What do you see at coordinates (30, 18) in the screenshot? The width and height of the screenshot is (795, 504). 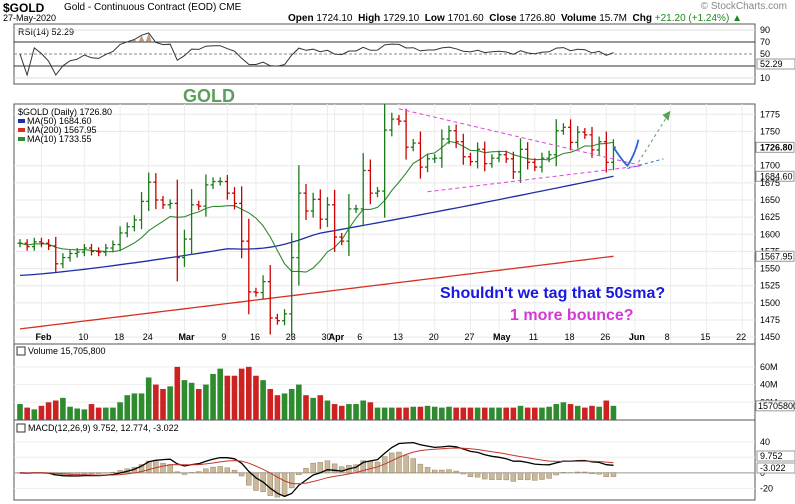 I see `chart-date: 27-May-2020` at bounding box center [30, 18].